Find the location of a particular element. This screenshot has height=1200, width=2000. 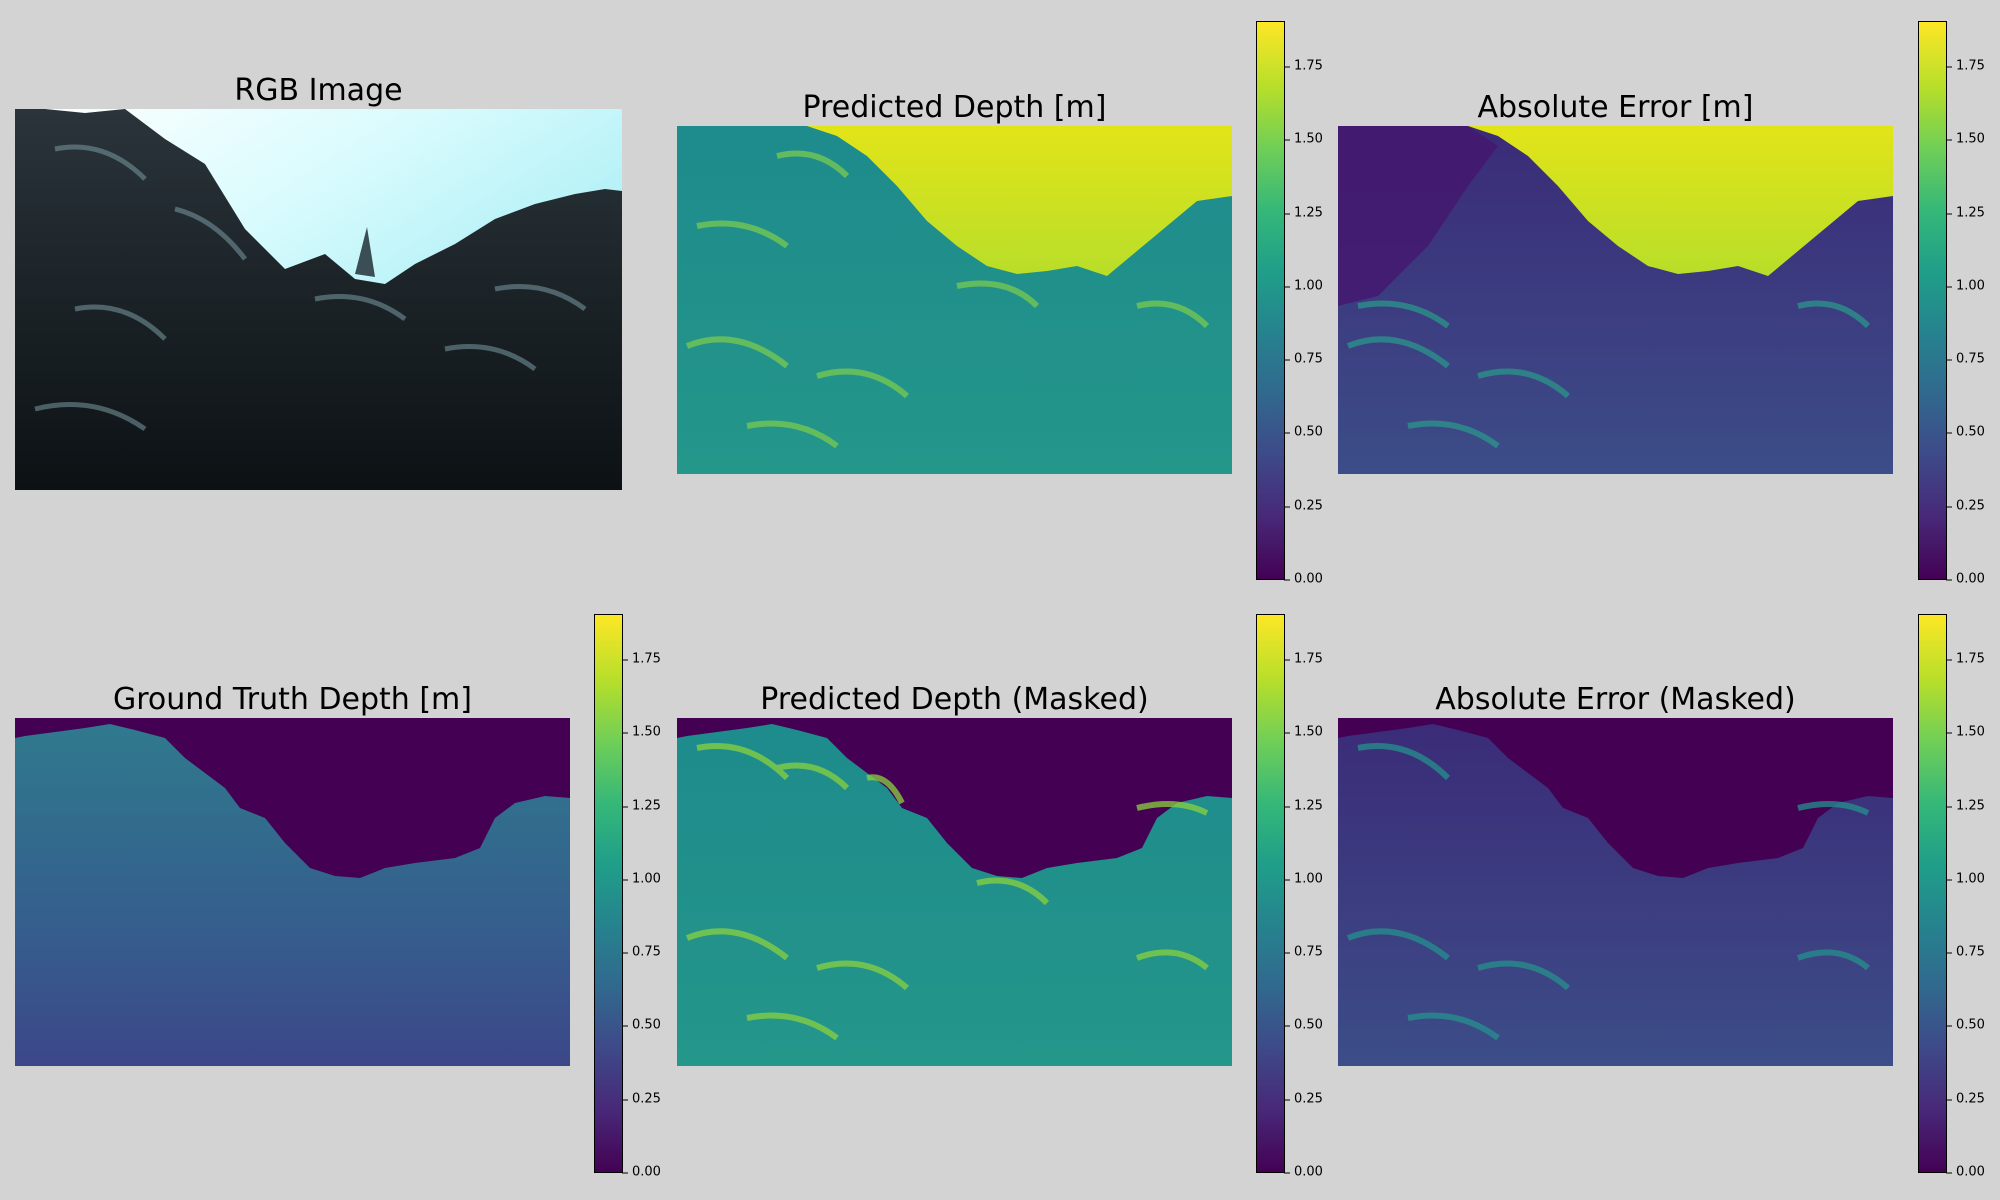

colorbar-ticks-predicted-depth-masked: 0.00 0.25 0.50 0.75 1.00 1.25 1.50 1.75 is located at coordinates (1314, 896).